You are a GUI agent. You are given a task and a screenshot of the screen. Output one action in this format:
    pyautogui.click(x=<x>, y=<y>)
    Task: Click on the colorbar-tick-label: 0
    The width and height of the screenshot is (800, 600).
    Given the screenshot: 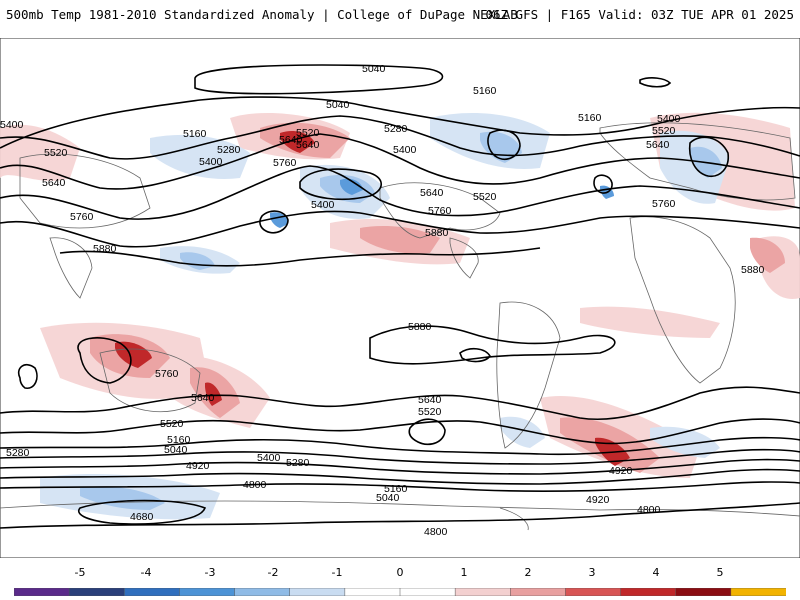 What is the action you would take?
    pyautogui.click(x=400, y=572)
    